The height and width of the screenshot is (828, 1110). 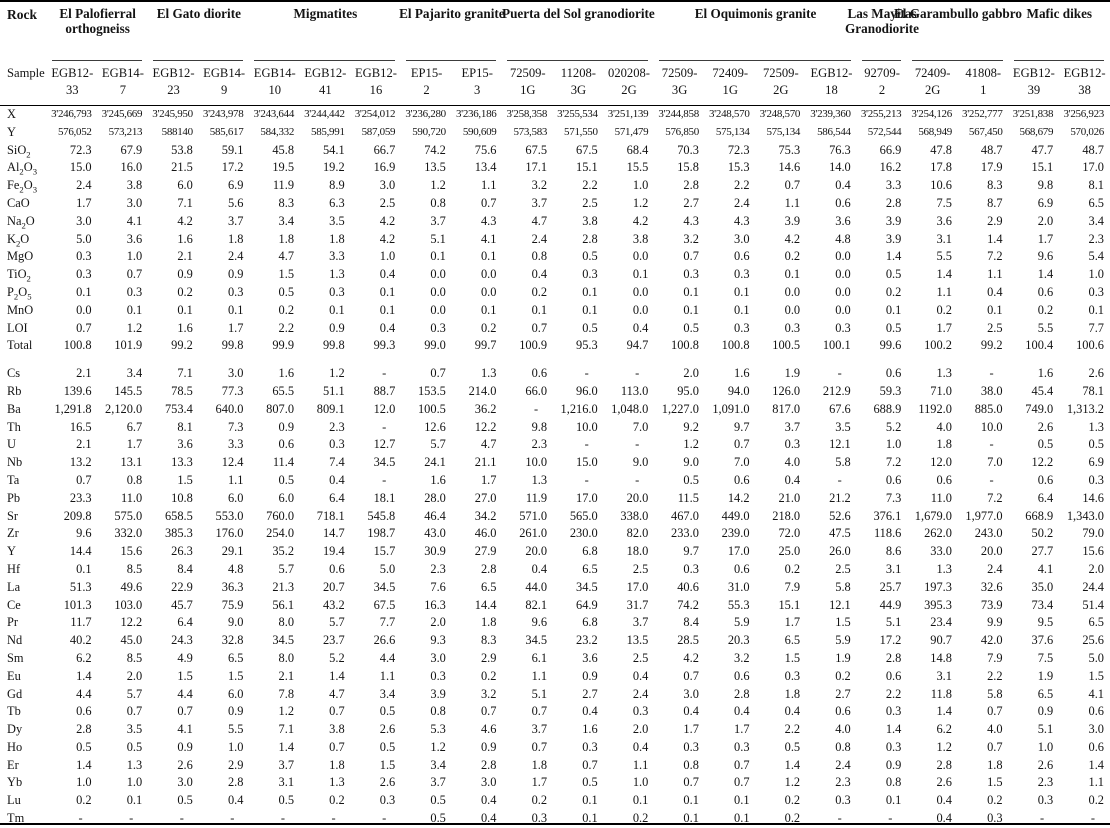 I want to click on value-cell: 3.8, so click(x=337, y=729).